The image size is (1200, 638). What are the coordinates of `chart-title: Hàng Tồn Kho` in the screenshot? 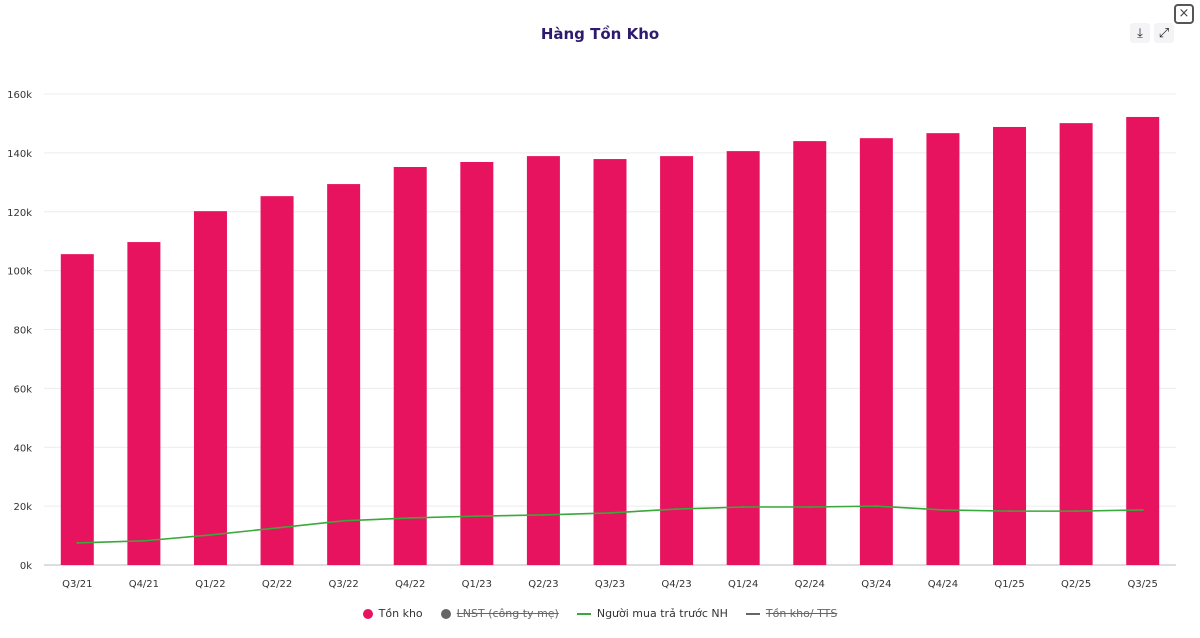 It's located at (600, 34).